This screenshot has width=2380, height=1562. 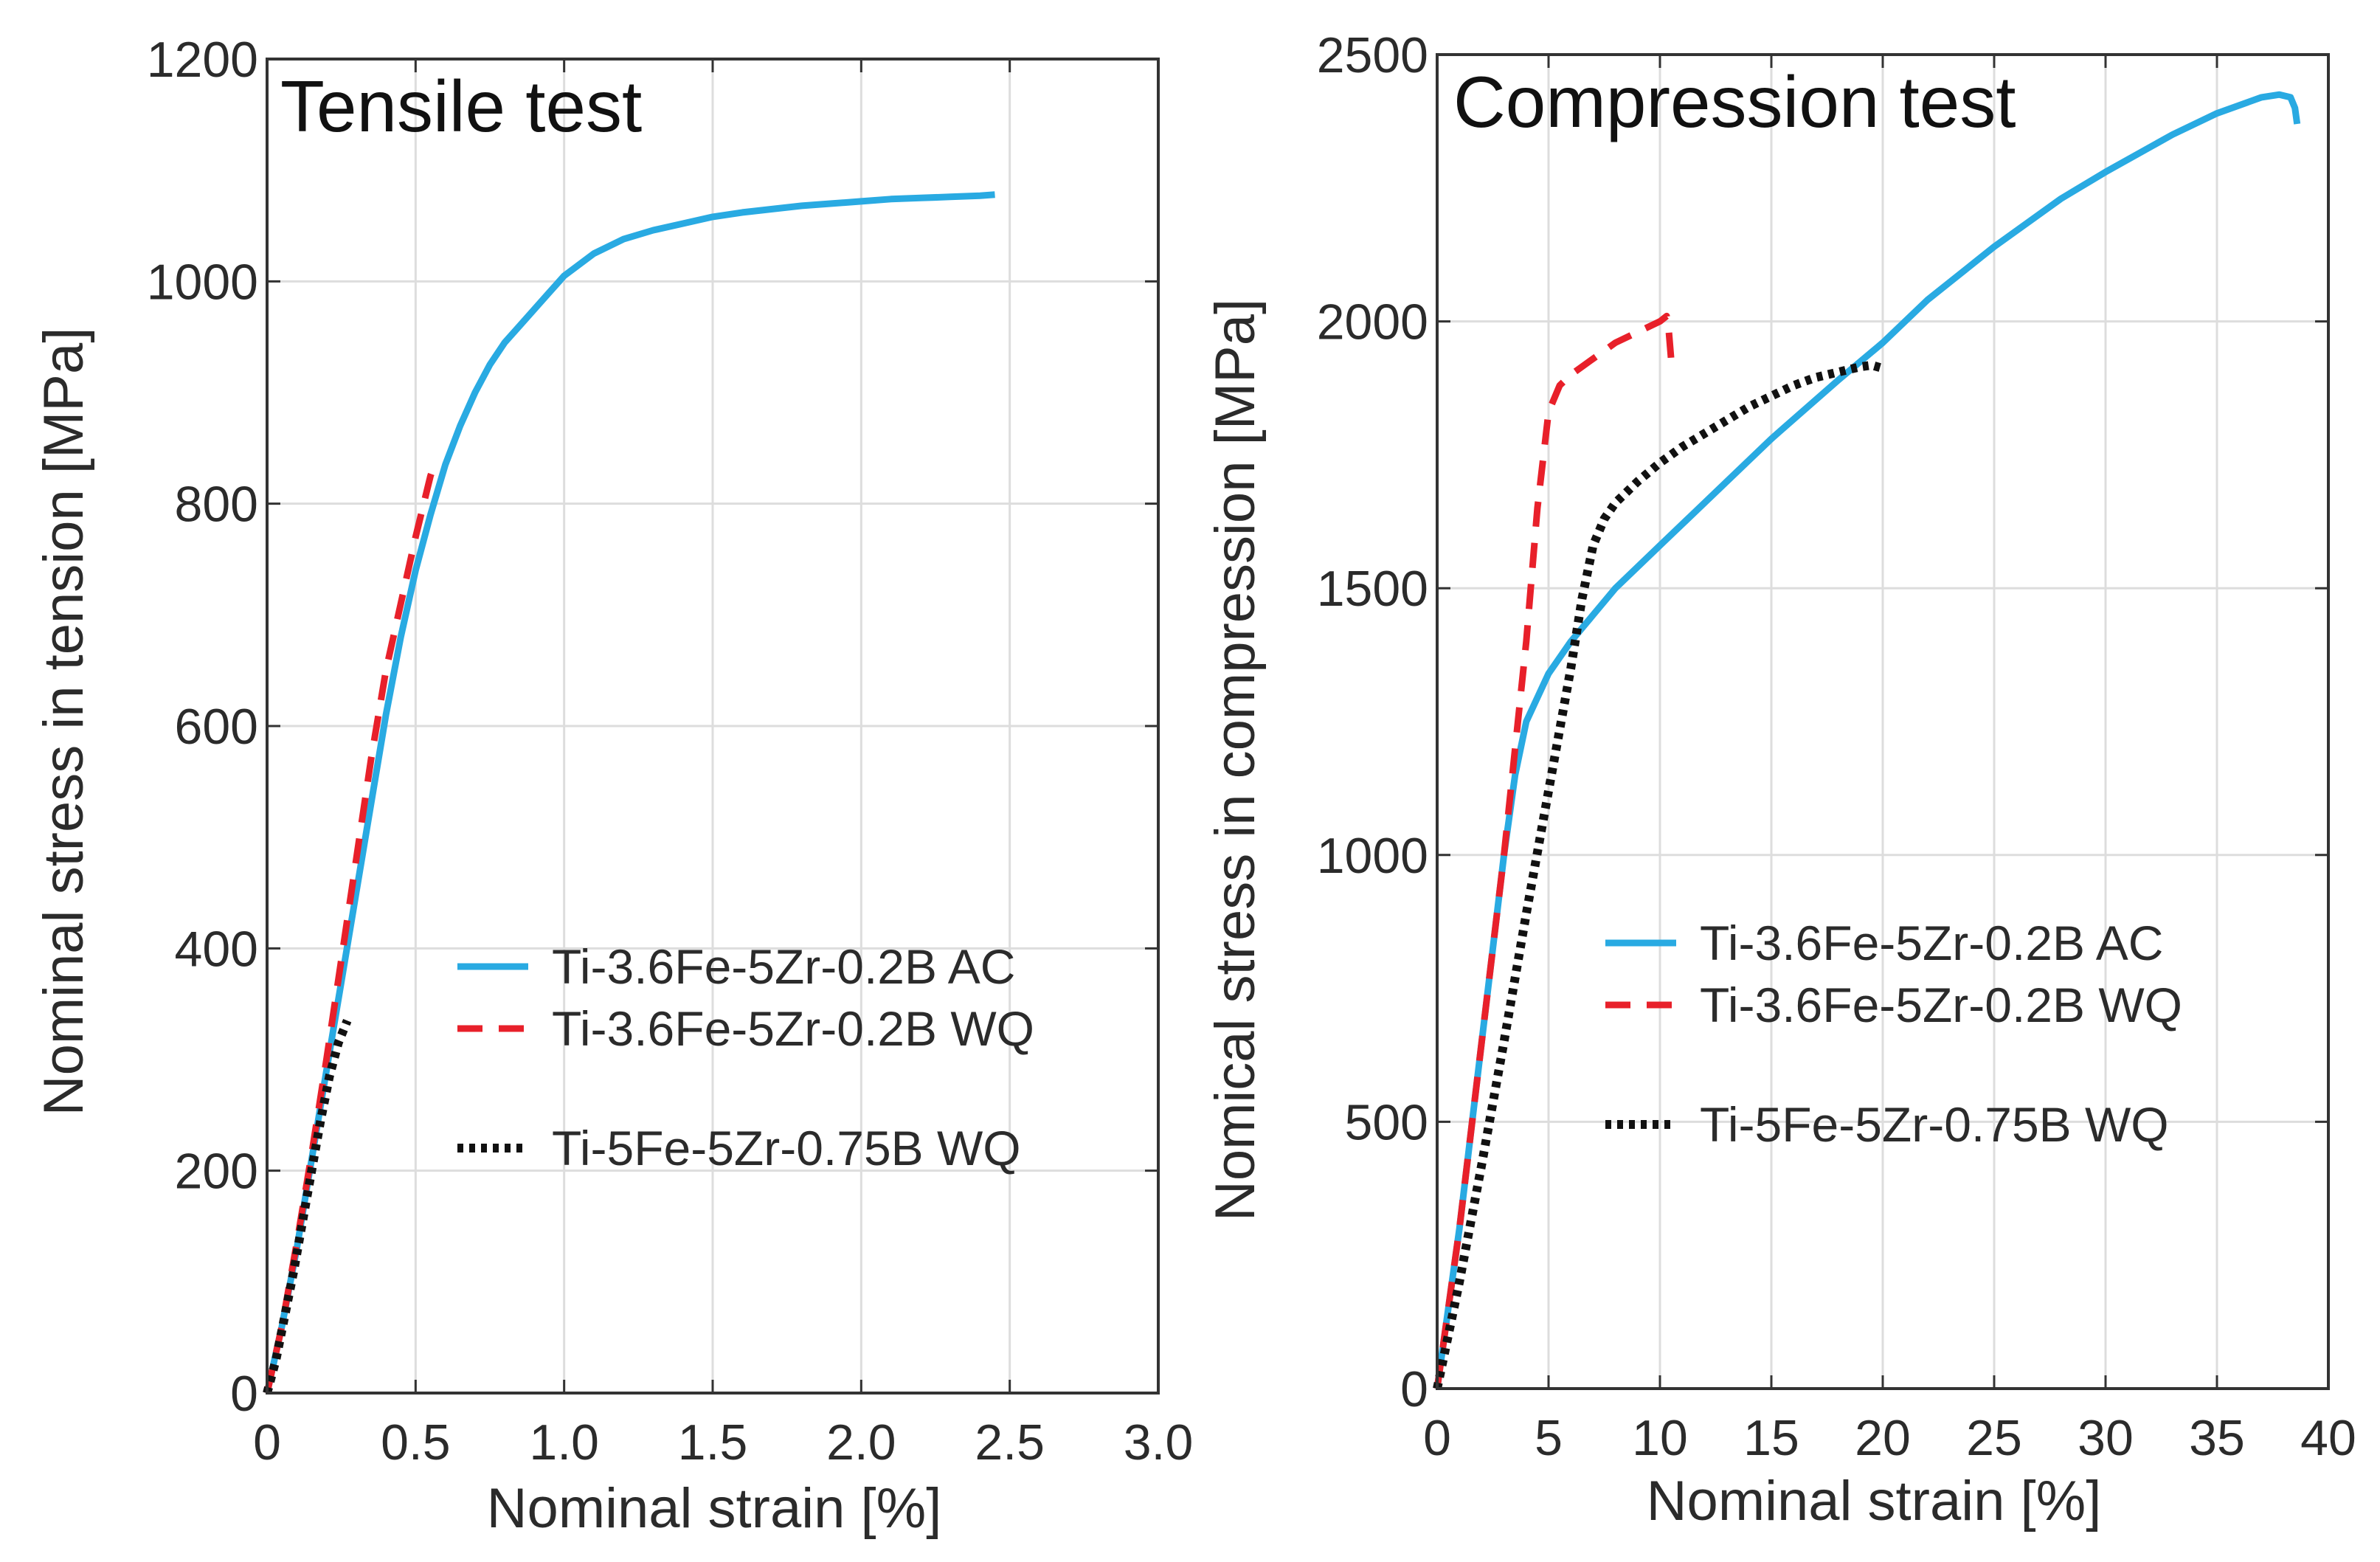 I want to click on compression-y-tick-label: 2500, so click(x=1372, y=55).